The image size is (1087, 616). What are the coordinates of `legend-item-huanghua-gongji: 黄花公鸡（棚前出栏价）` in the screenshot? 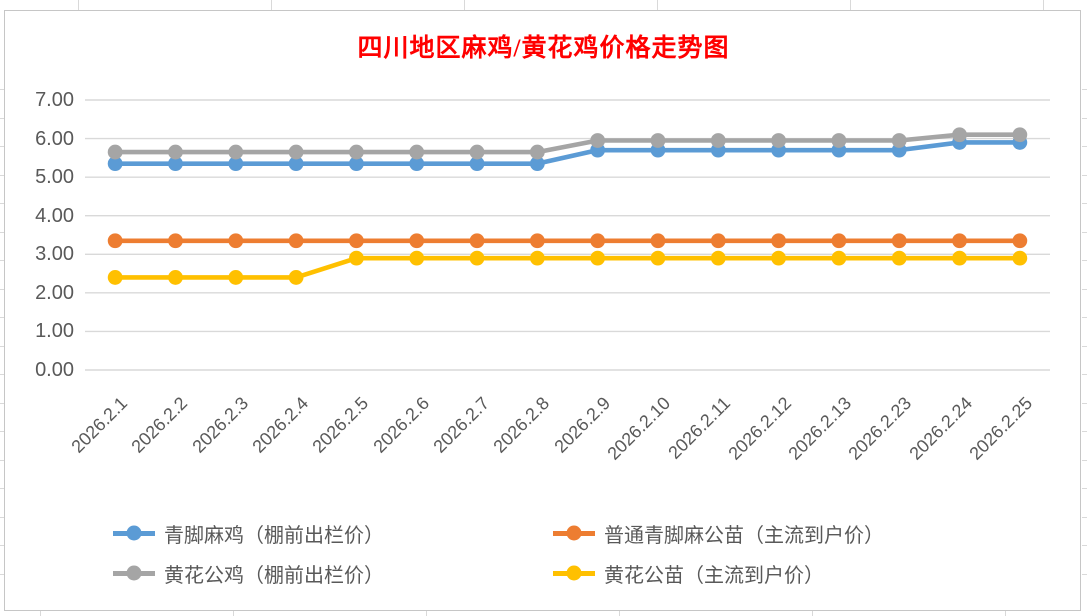 It's located at (248, 573).